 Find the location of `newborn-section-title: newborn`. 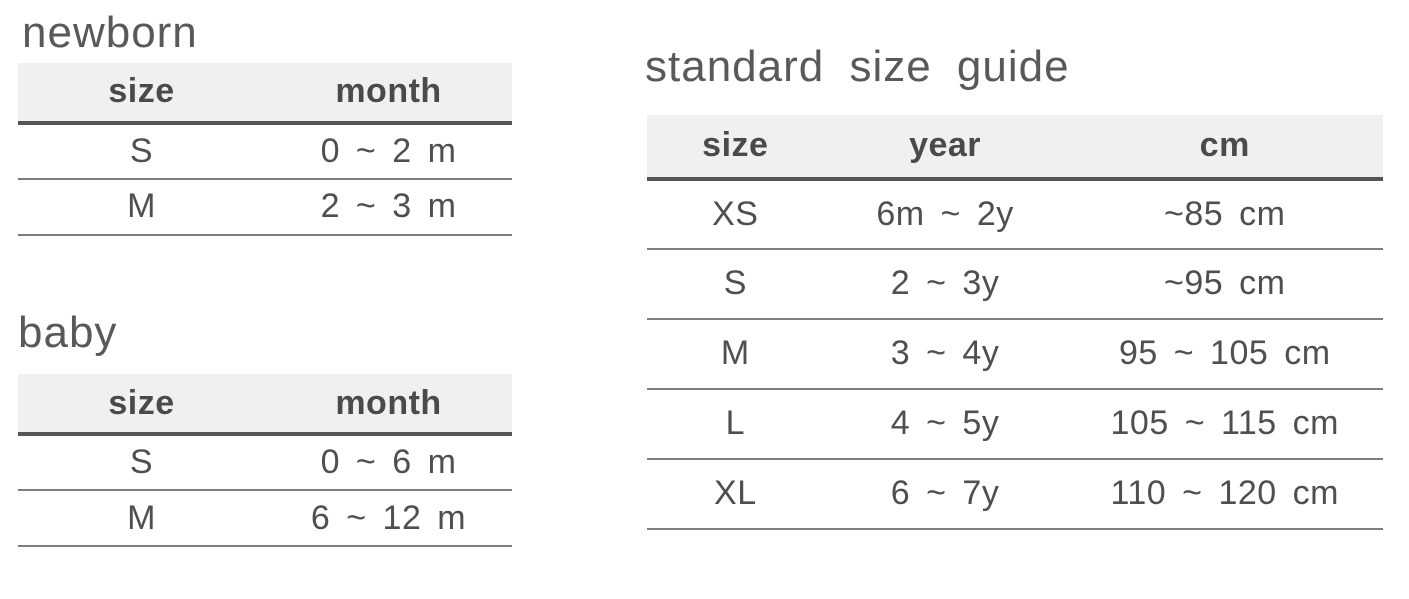

newborn-section-title: newborn is located at coordinates (110, 32).